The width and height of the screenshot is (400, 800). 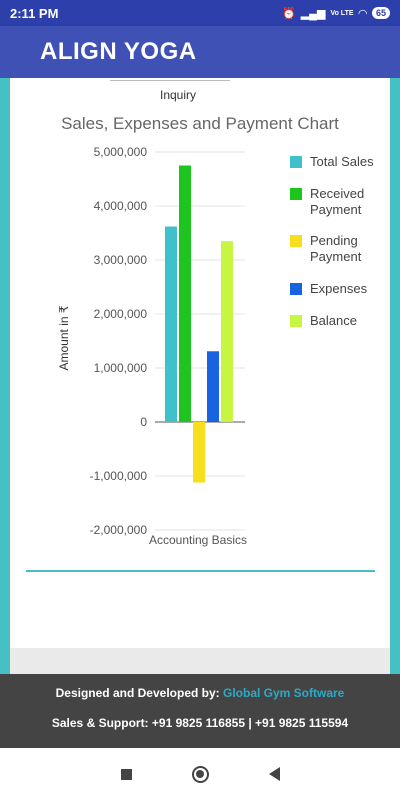 I want to click on y-tick-label: 1,000,000, so click(x=121, y=368).